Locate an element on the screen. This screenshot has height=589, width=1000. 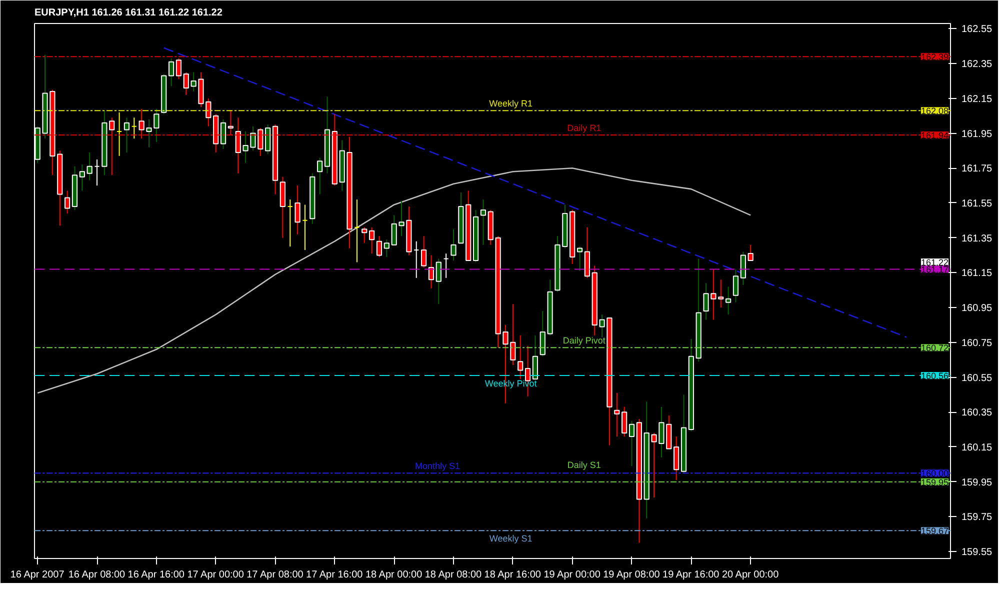
x-tick-label: 16 Apr 2007 is located at coordinates (37, 575).